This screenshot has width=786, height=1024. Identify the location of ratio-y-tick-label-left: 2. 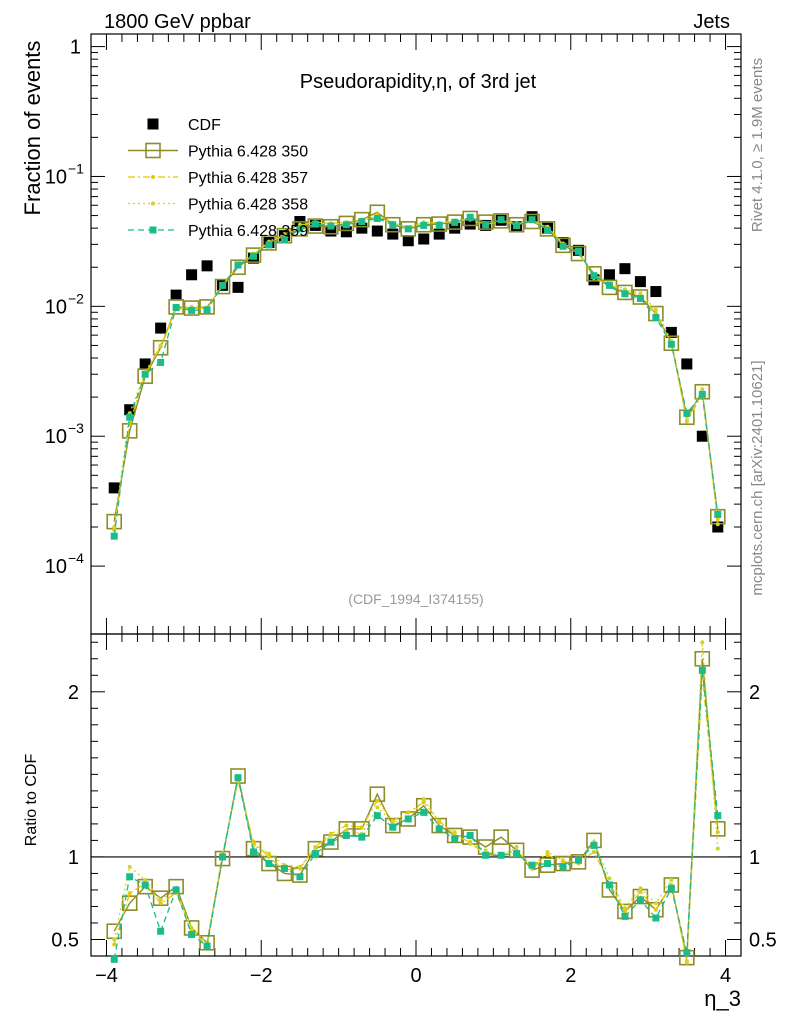
(73, 693).